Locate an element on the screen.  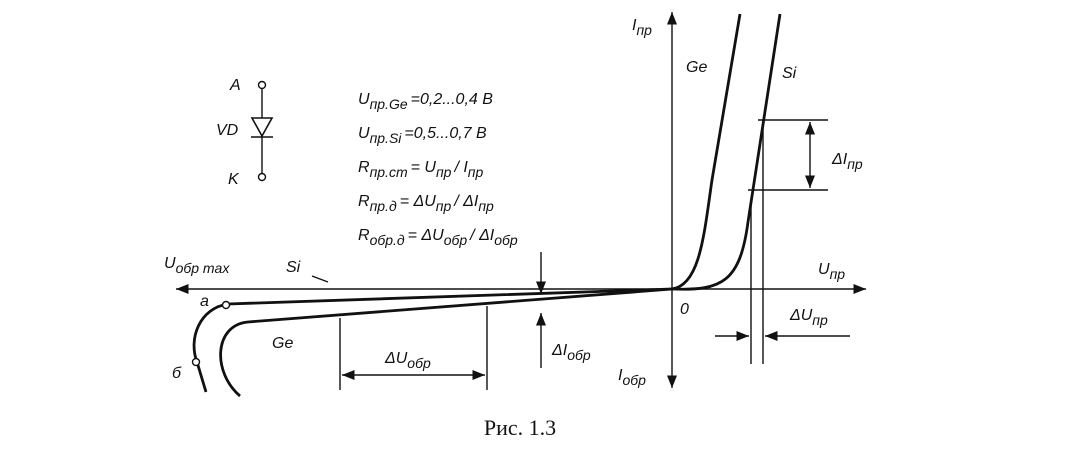
formula: Uпр.Ge =0,2...0,4 В is located at coordinates (425, 101).